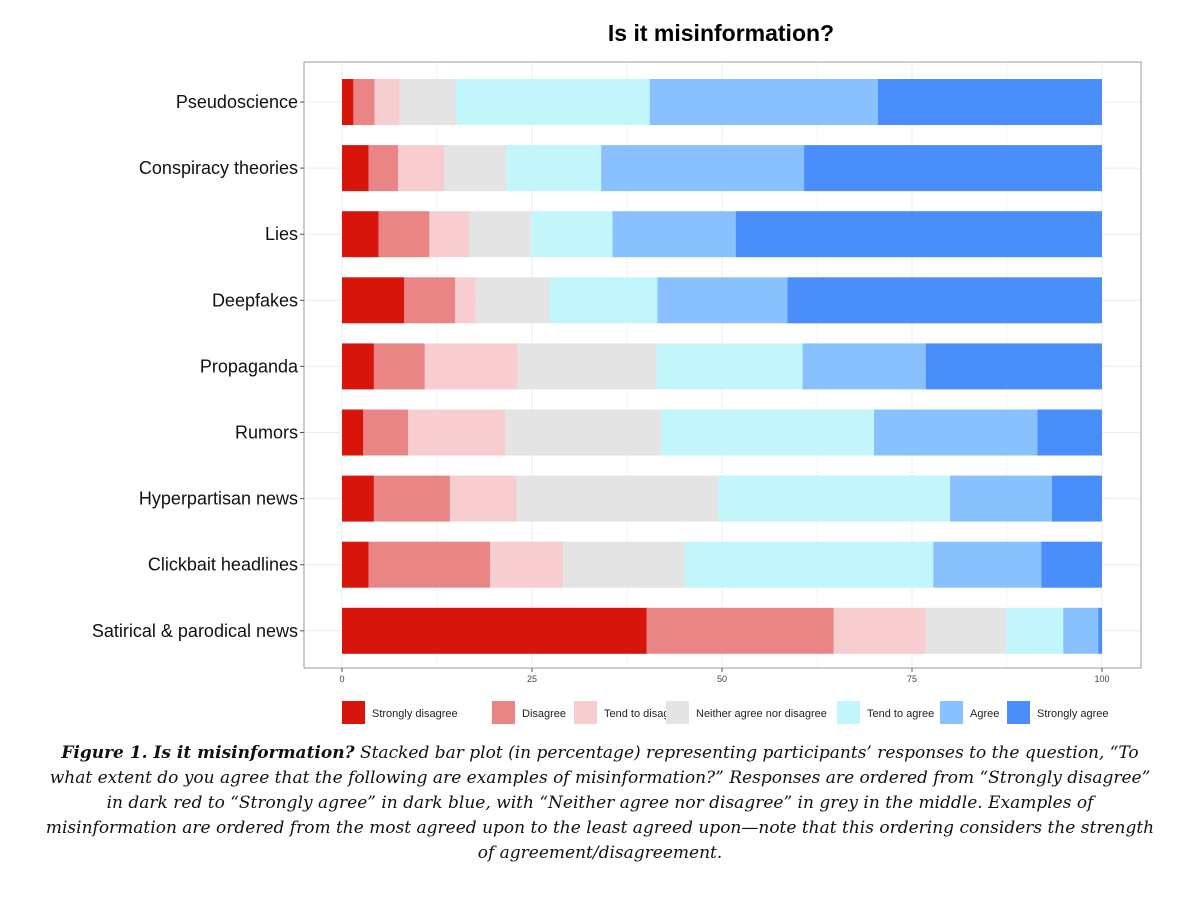 This screenshot has width=1200, height=897. Describe the element at coordinates (223, 565) in the screenshot. I see `category-label: Clickbait headlines` at that location.